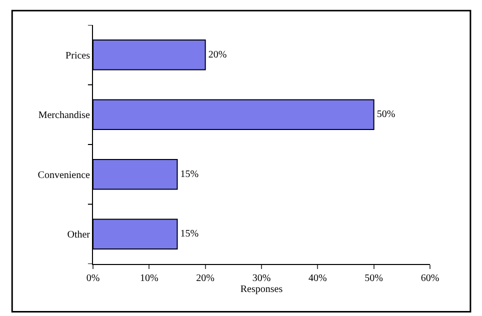 Image resolution: width=482 pixels, height=316 pixels. Describe the element at coordinates (93, 278) in the screenshot. I see `x-tick-label: 0%` at that location.